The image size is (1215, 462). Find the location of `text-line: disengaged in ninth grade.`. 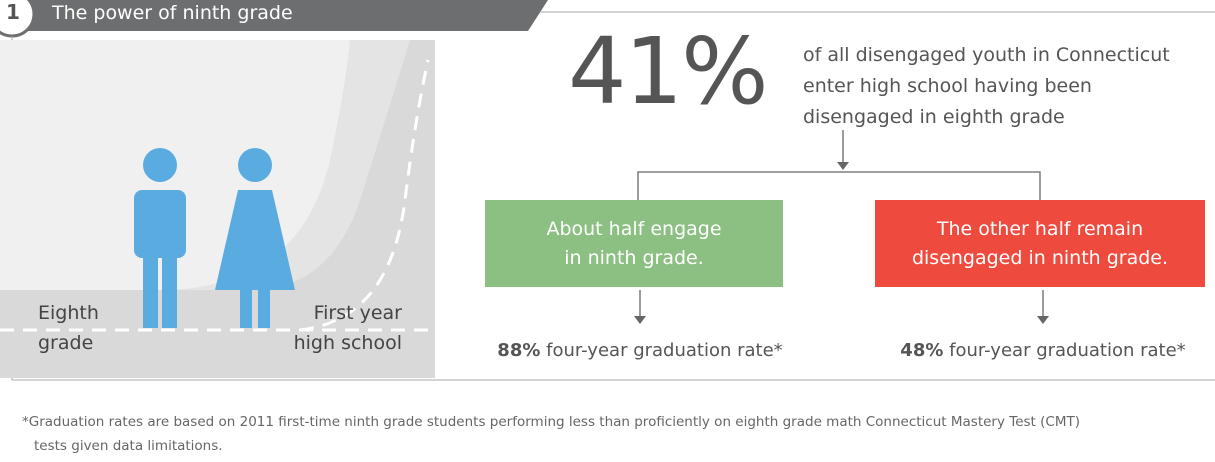

text-line: disengaged in ninth grade. is located at coordinates (1040, 257).